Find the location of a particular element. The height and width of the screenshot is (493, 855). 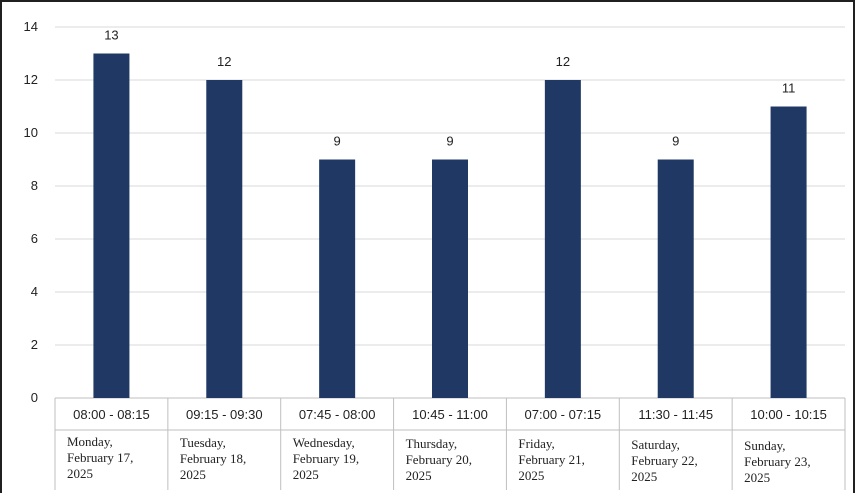

y-axis: 0 2 4 6 8 10 12 14 is located at coordinates (31, 212).